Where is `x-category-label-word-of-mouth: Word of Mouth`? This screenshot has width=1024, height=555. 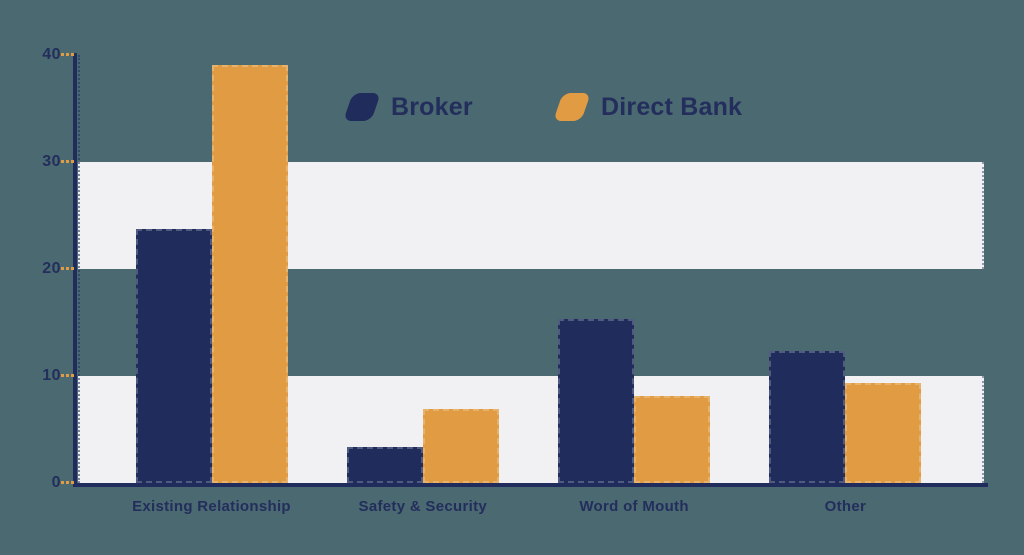 x-category-label-word-of-mouth: Word of Mouth is located at coordinates (634, 506).